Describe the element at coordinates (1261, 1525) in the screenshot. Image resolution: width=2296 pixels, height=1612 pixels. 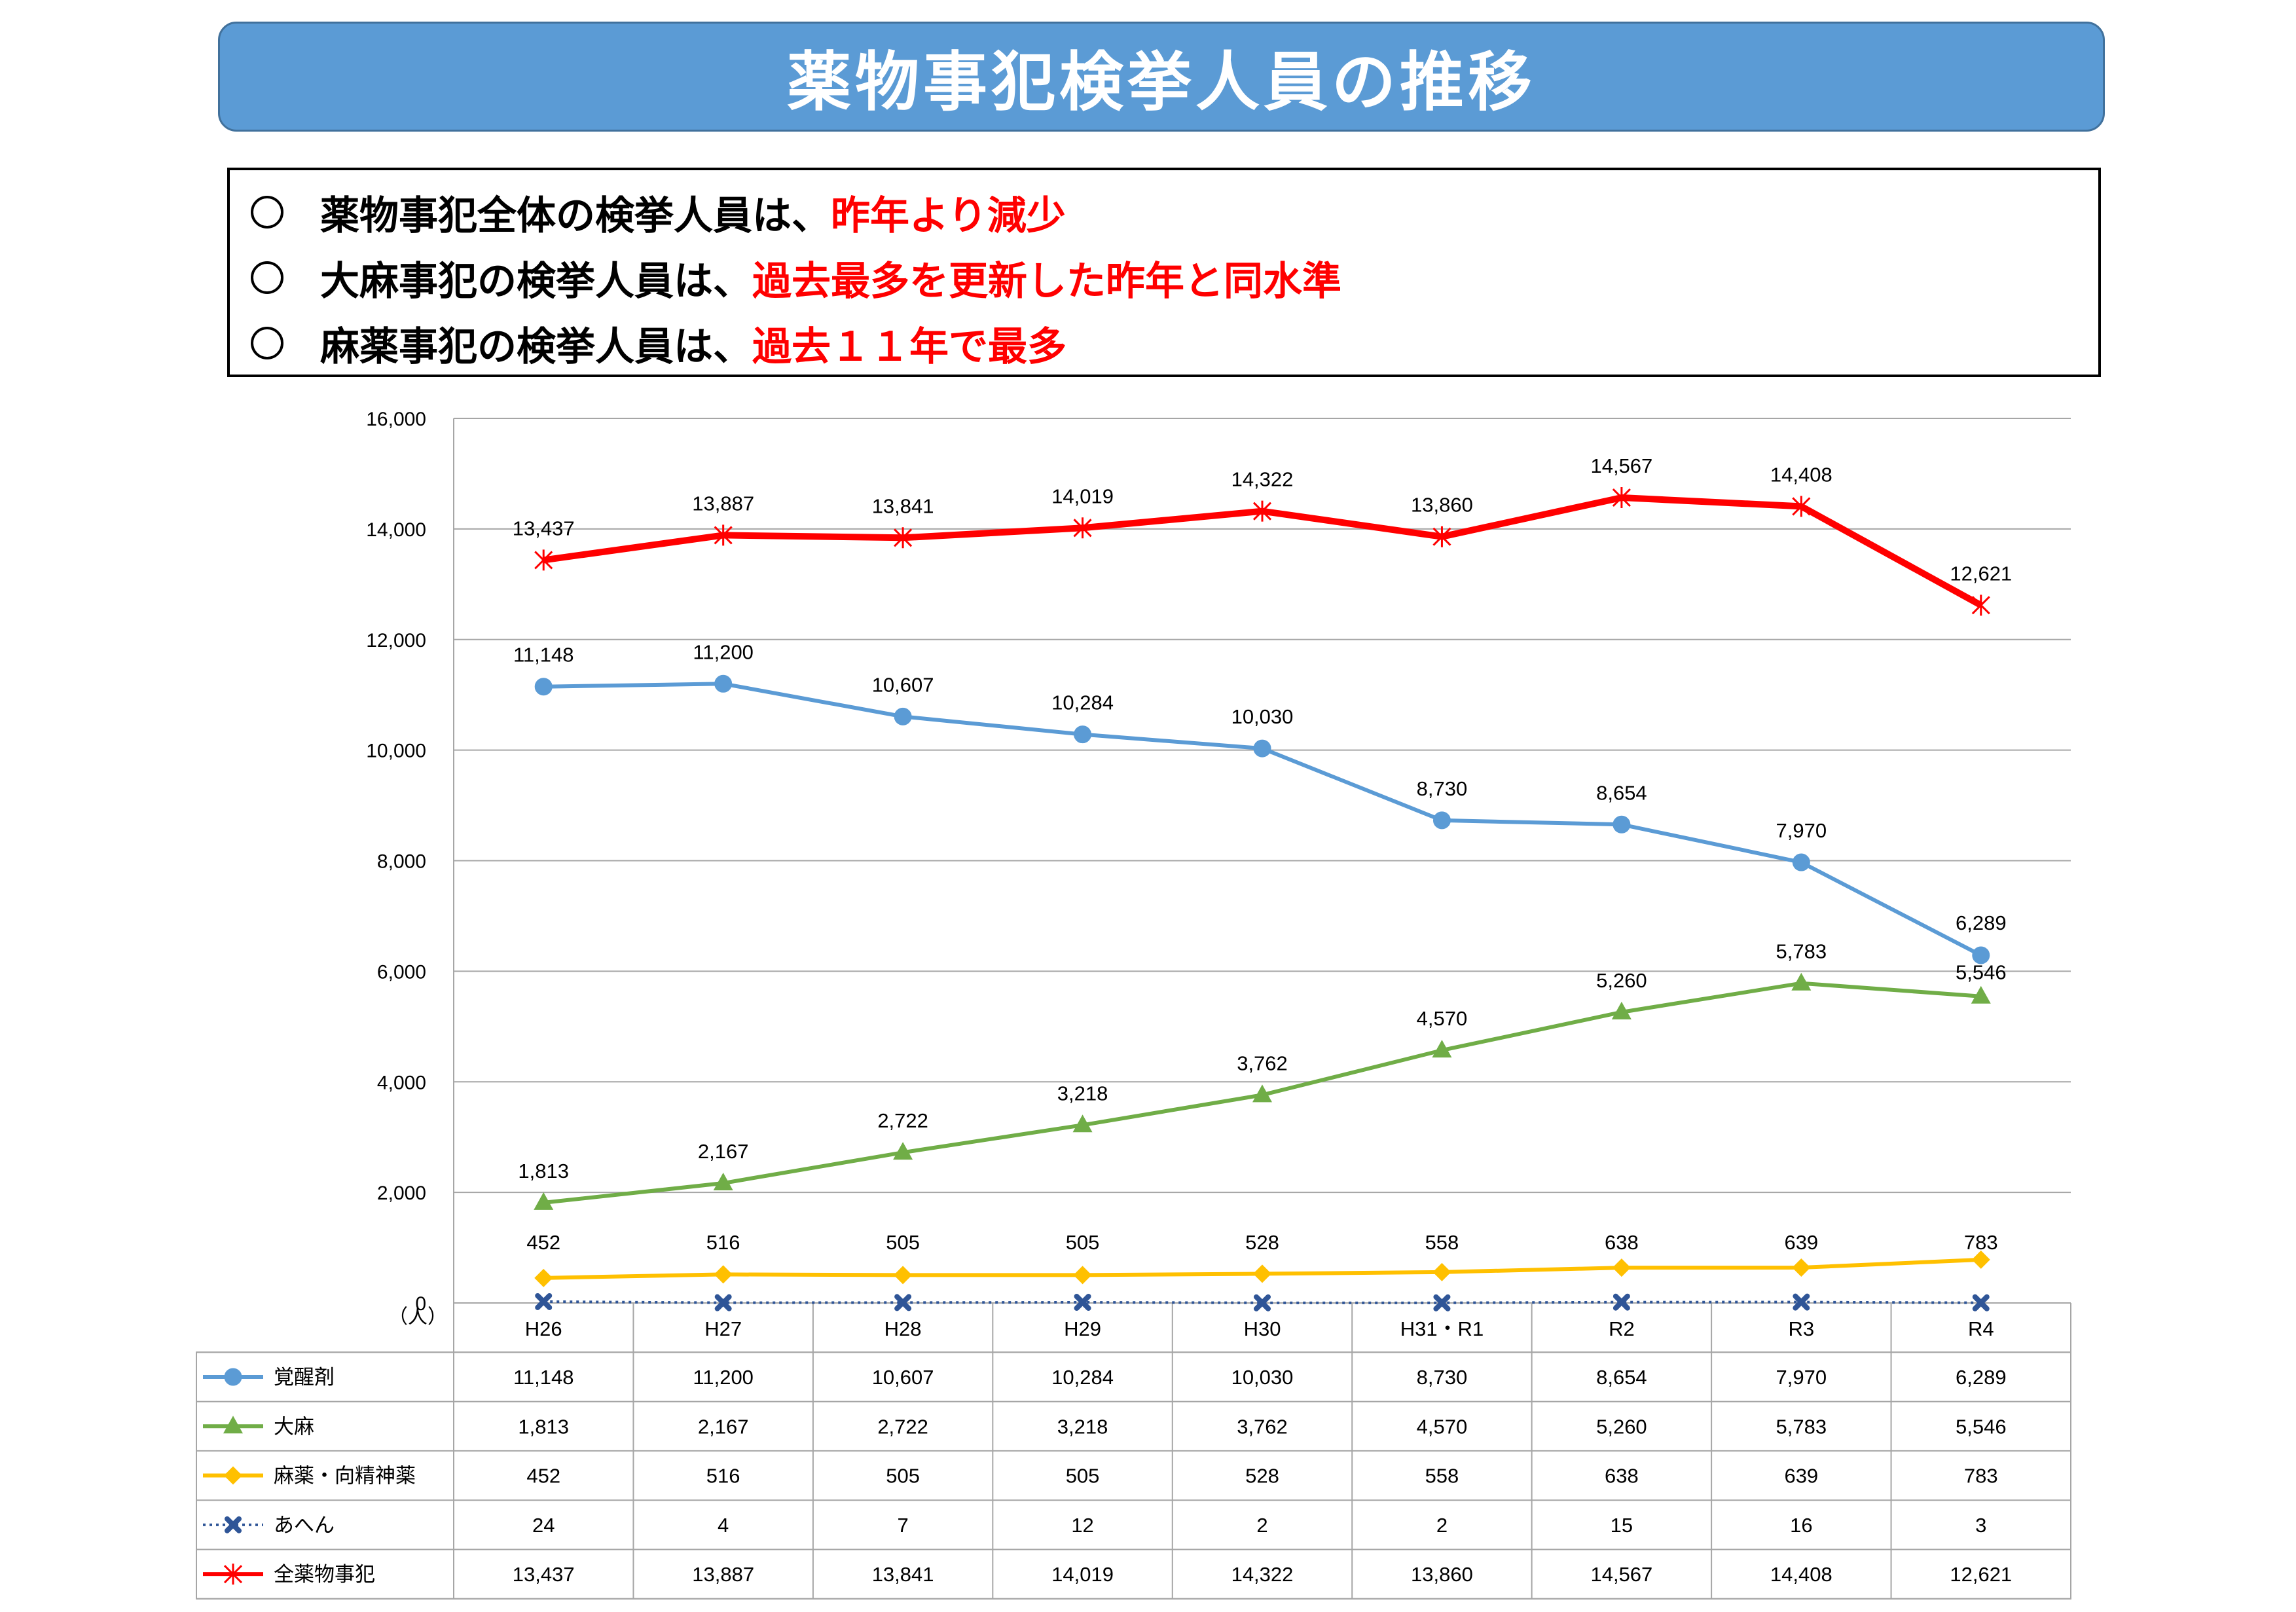
I see `table-cell: 2` at that location.